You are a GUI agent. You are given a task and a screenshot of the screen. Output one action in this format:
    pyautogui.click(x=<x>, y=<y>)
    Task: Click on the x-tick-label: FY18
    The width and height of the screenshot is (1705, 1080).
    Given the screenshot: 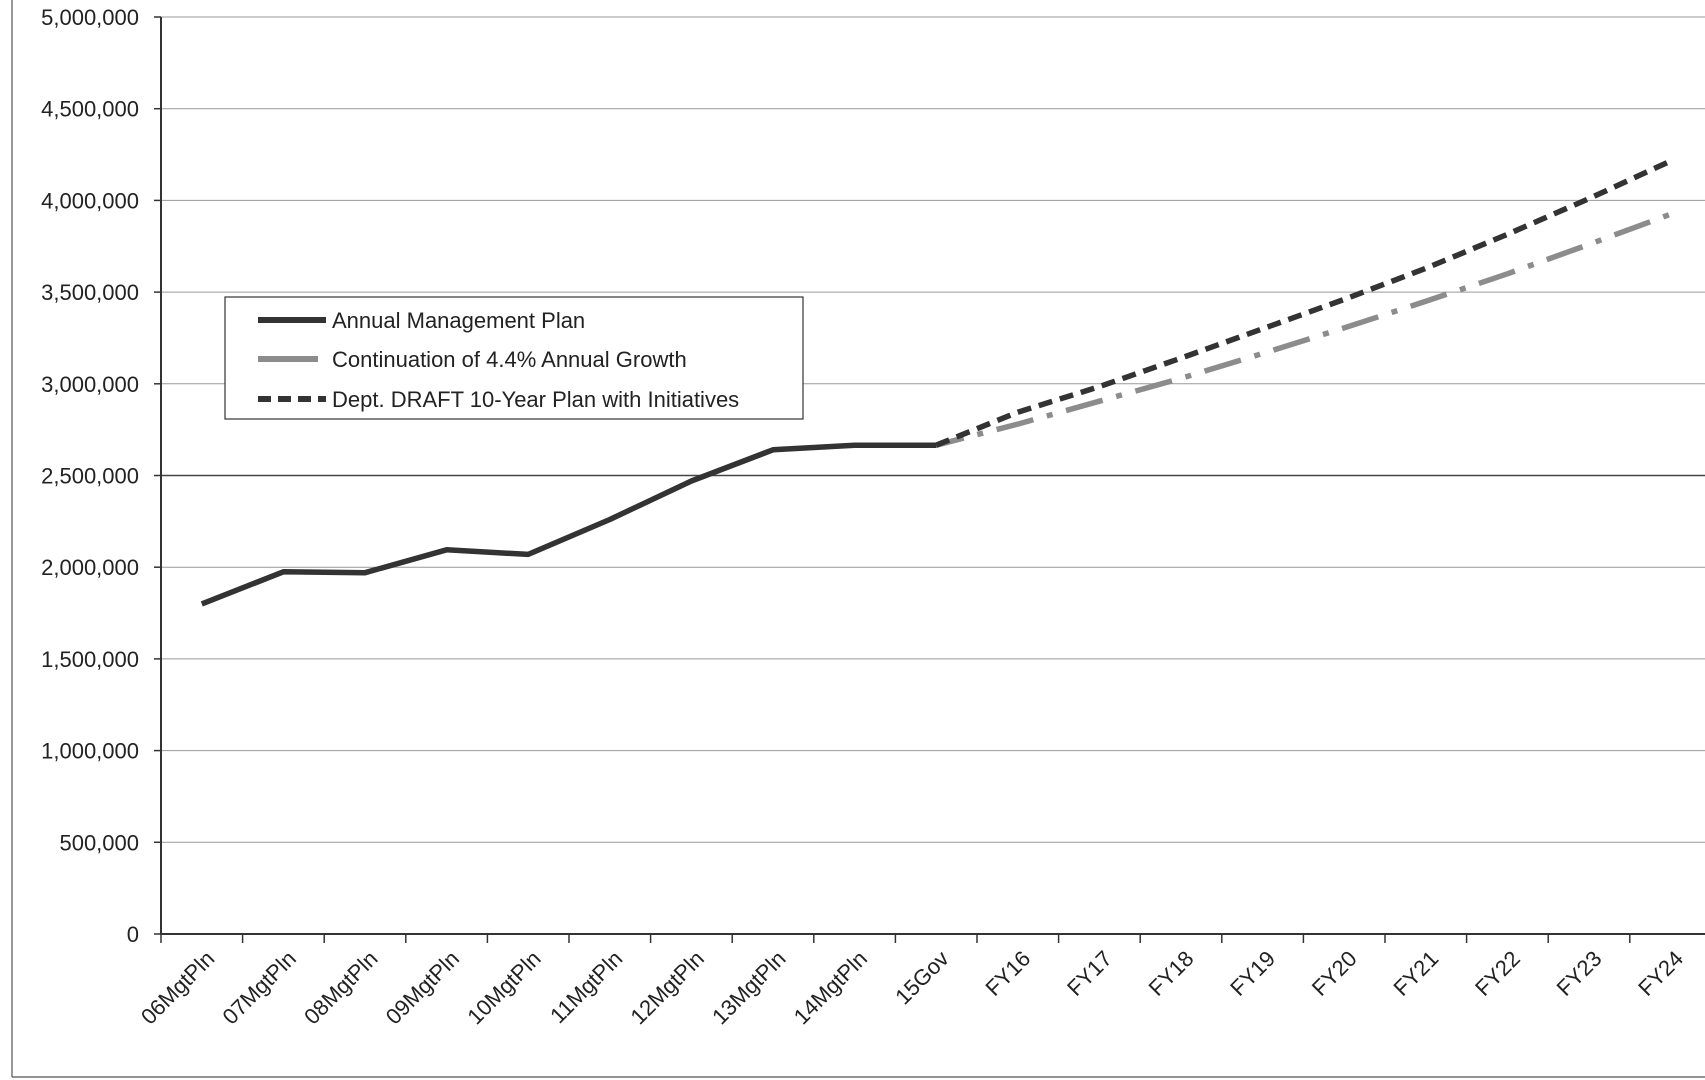 What is the action you would take?
    pyautogui.click(x=1171, y=973)
    